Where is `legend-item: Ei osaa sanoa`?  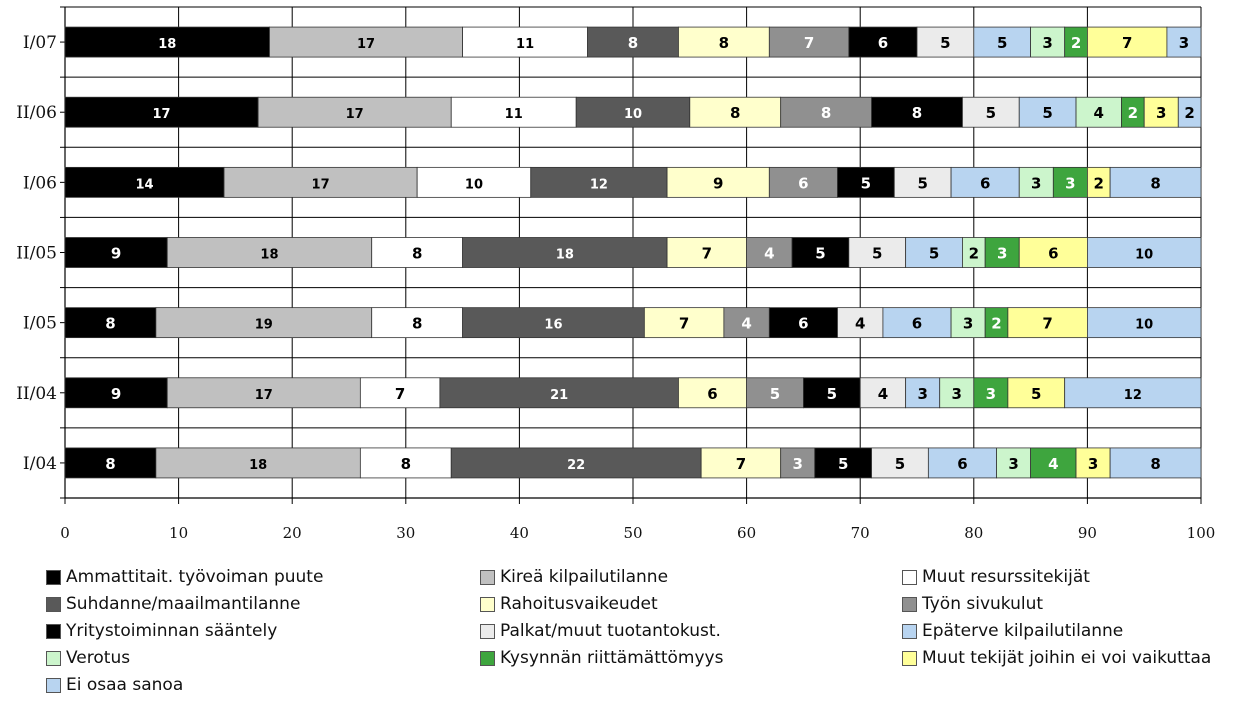 legend-item: Ei osaa sanoa is located at coordinates (114, 685).